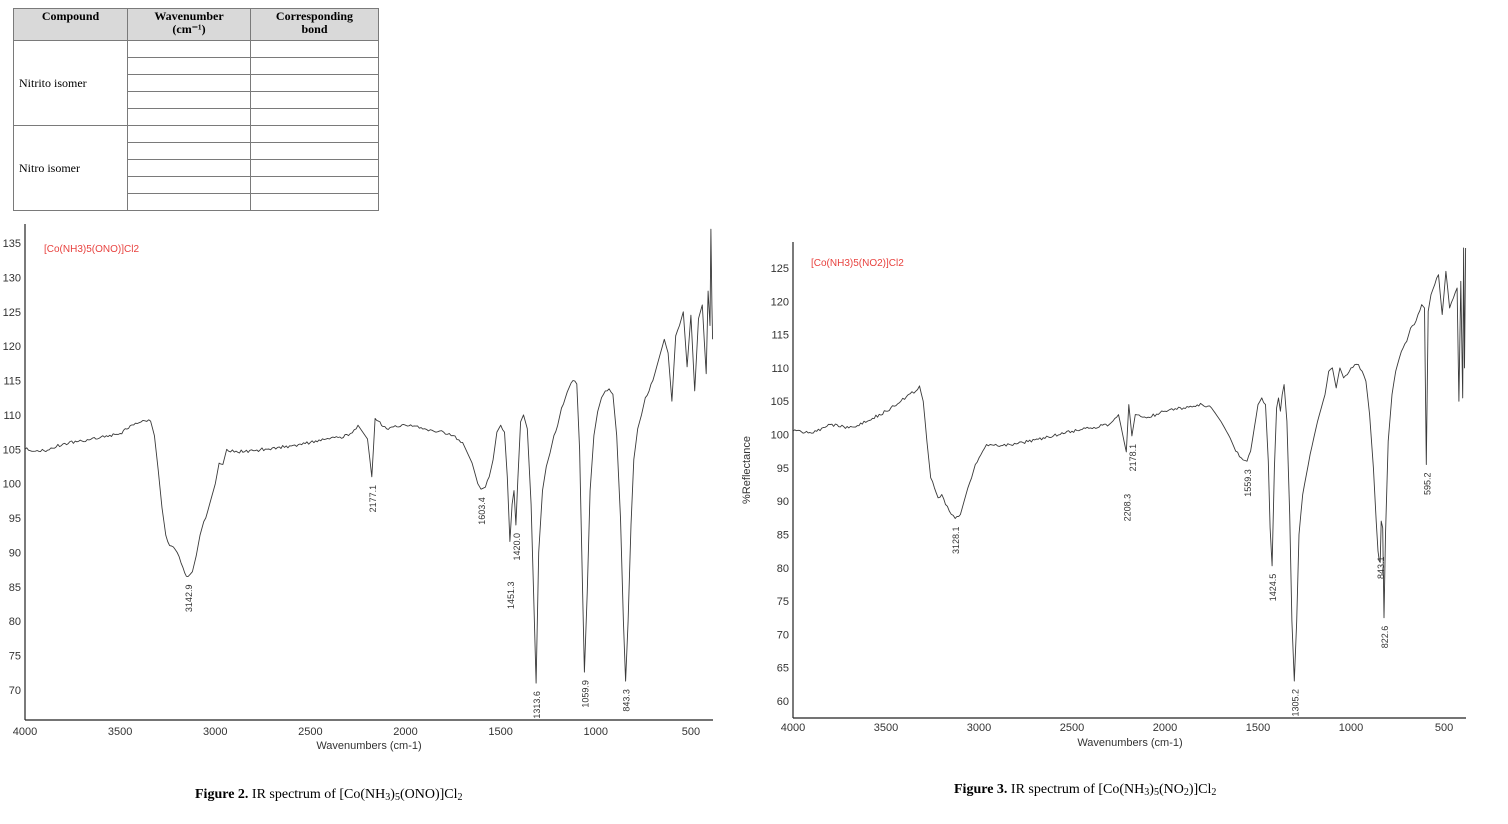 The image size is (1508, 824). Describe the element at coordinates (314, 202) in the screenshot. I see `bond-cell` at that location.